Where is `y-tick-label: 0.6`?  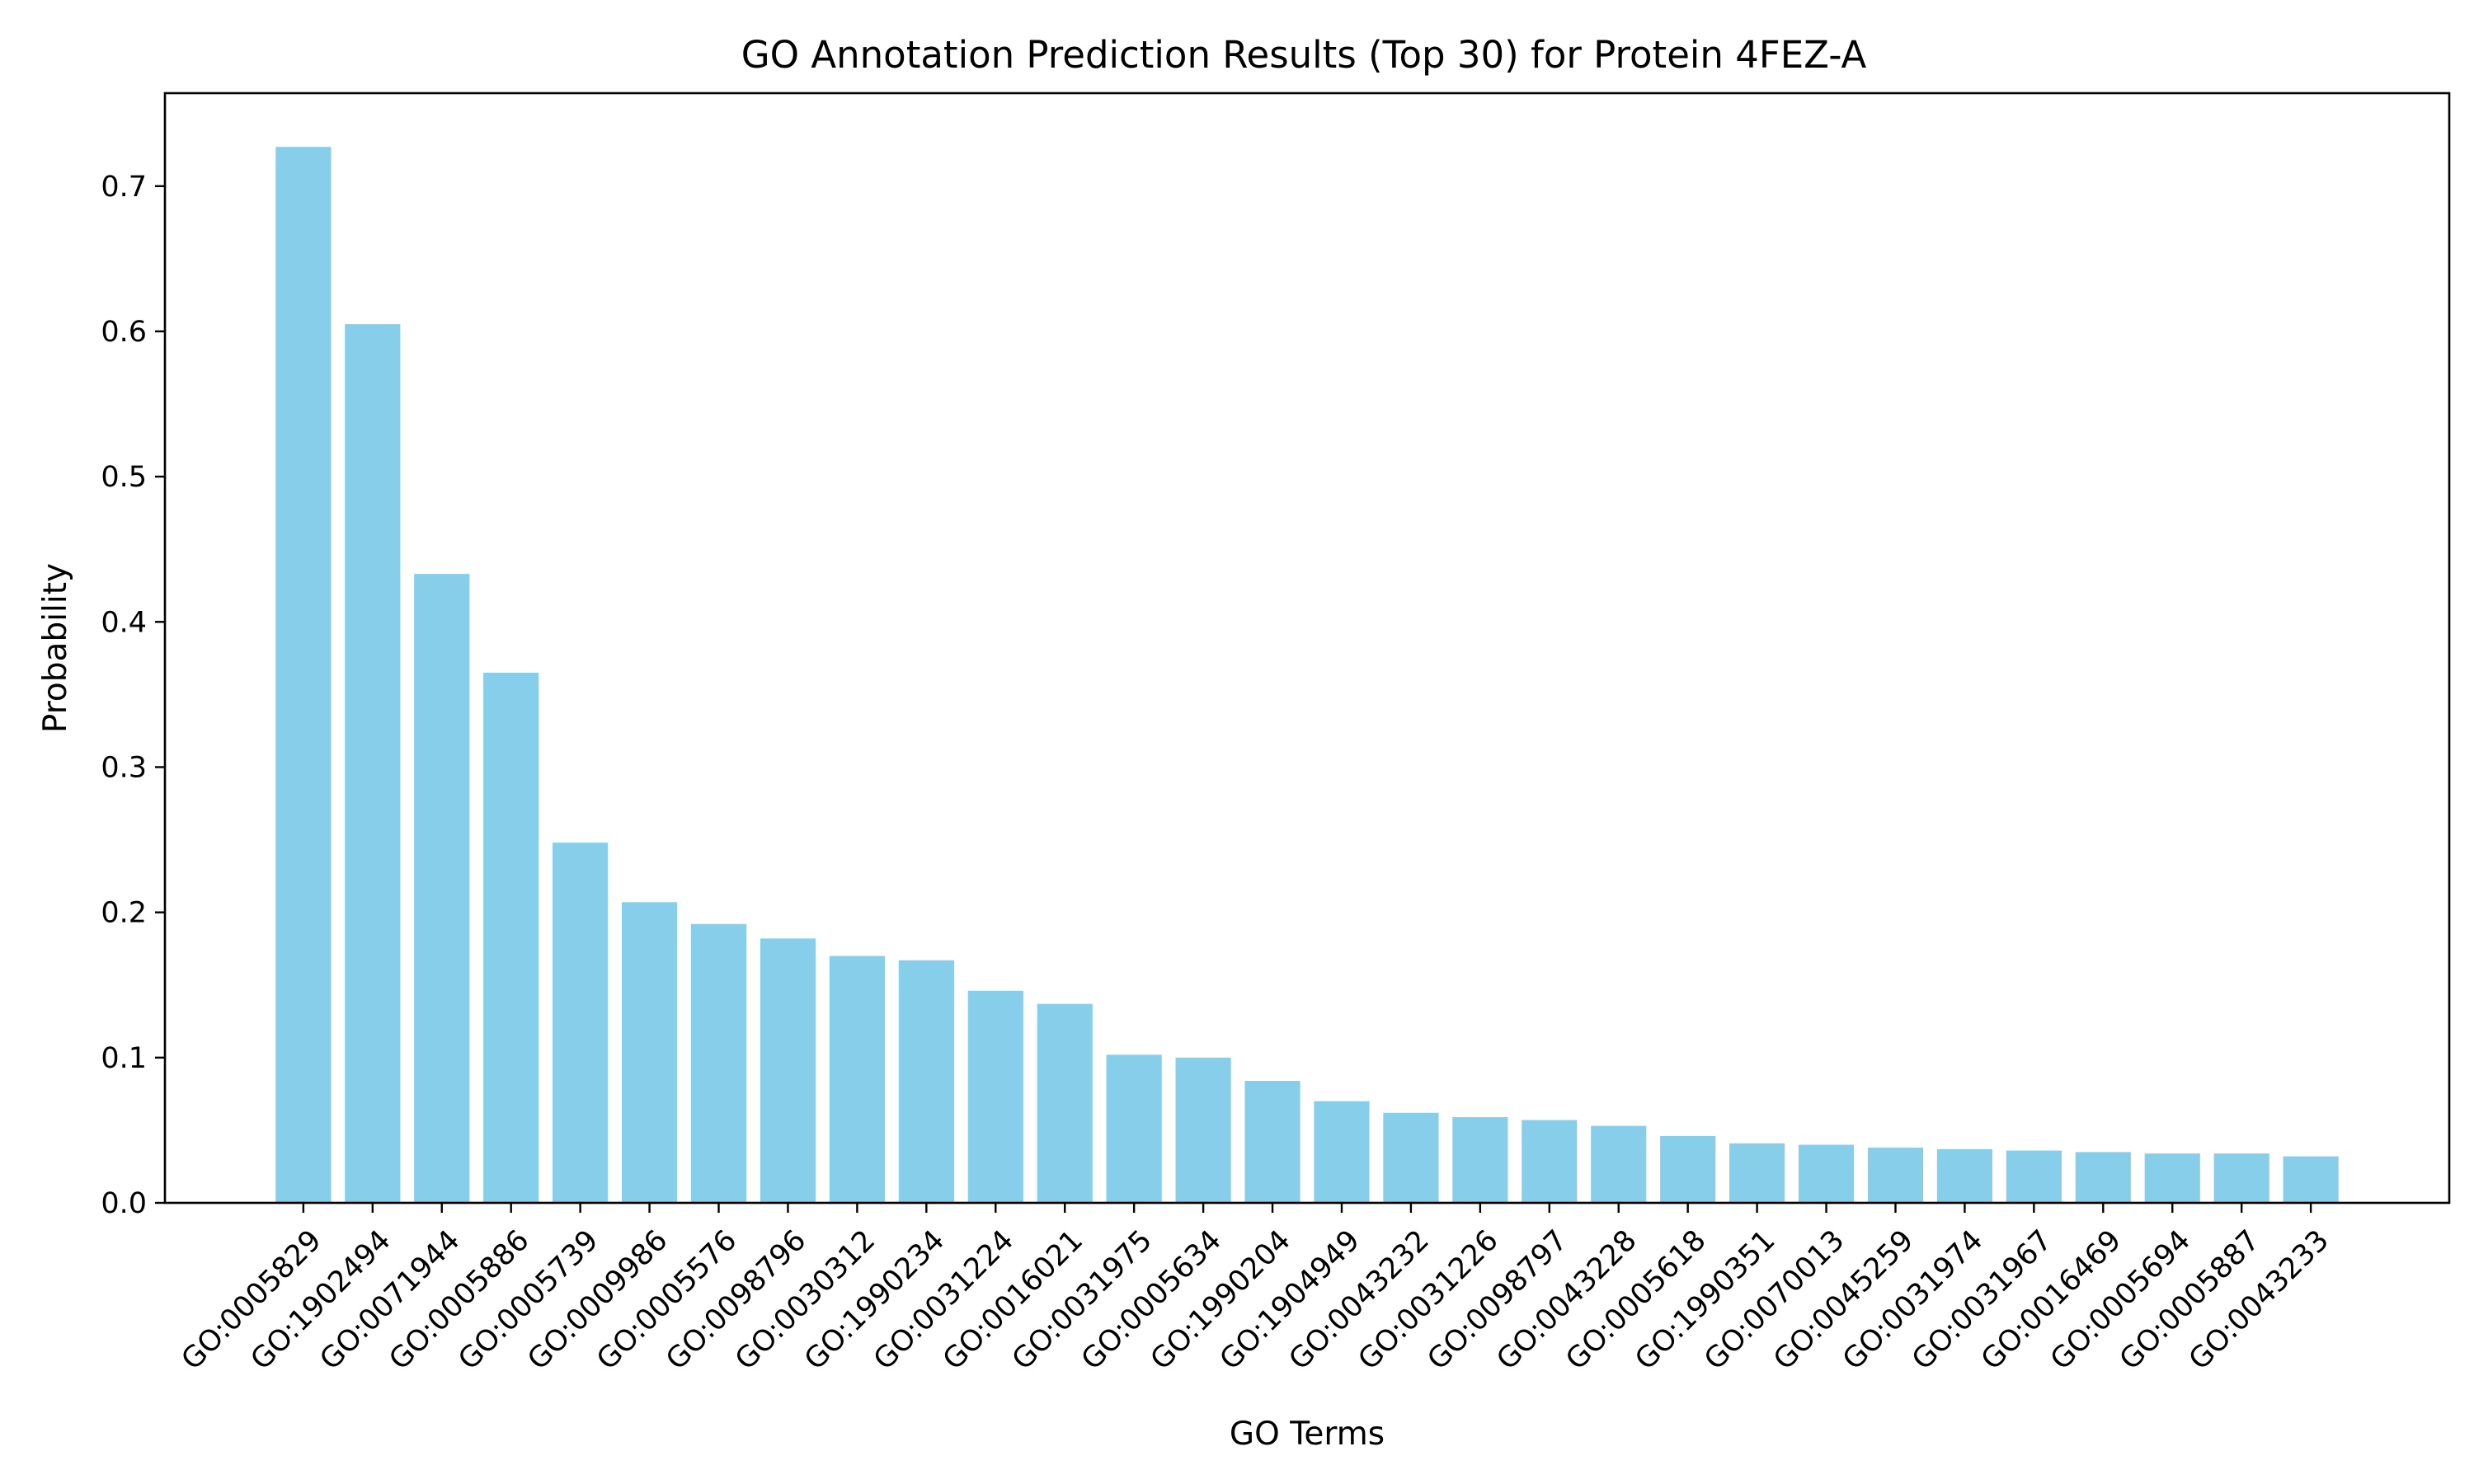 y-tick-label: 0.6 is located at coordinates (124, 332).